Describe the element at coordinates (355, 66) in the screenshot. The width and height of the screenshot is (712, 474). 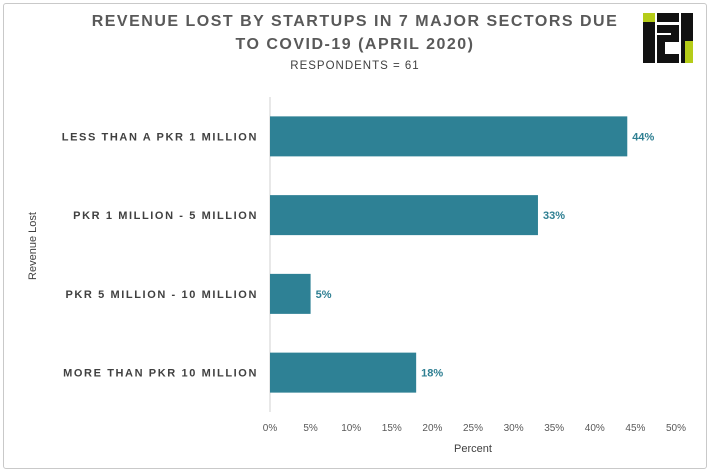
I see `chart-subtitle: RESPONDENTS = 61` at that location.